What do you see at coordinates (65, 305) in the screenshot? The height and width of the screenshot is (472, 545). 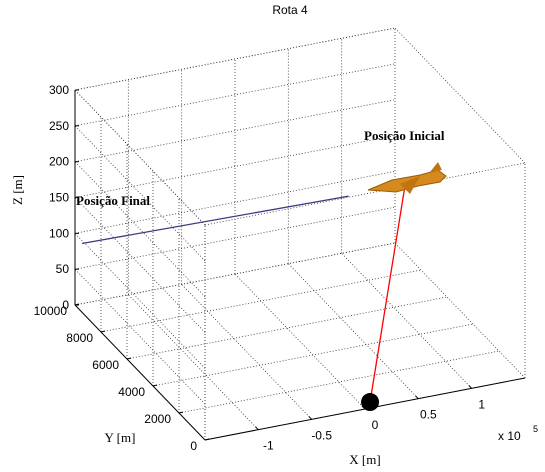 I see `z-tick-label: 0` at bounding box center [65, 305].